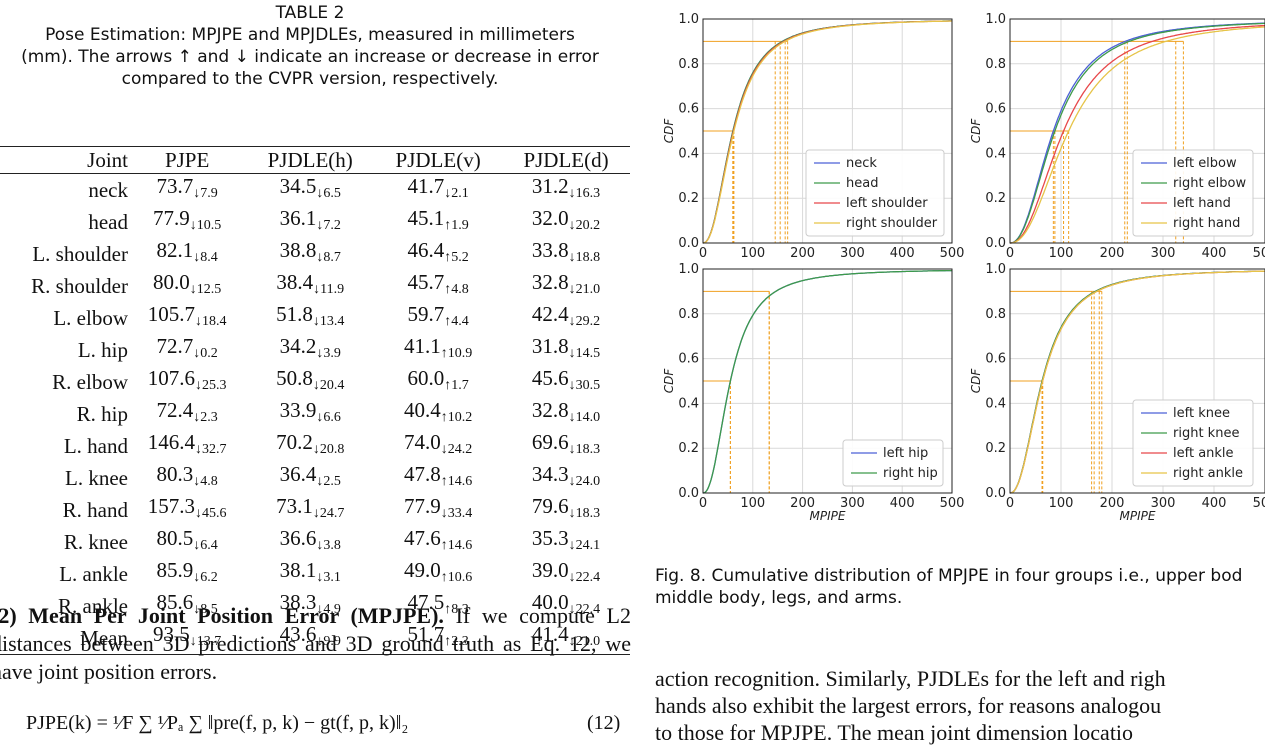 This screenshot has height=746, width=1265. Describe the element at coordinates (294, 506) in the screenshot. I see `cell-value: 73.1` at that location.